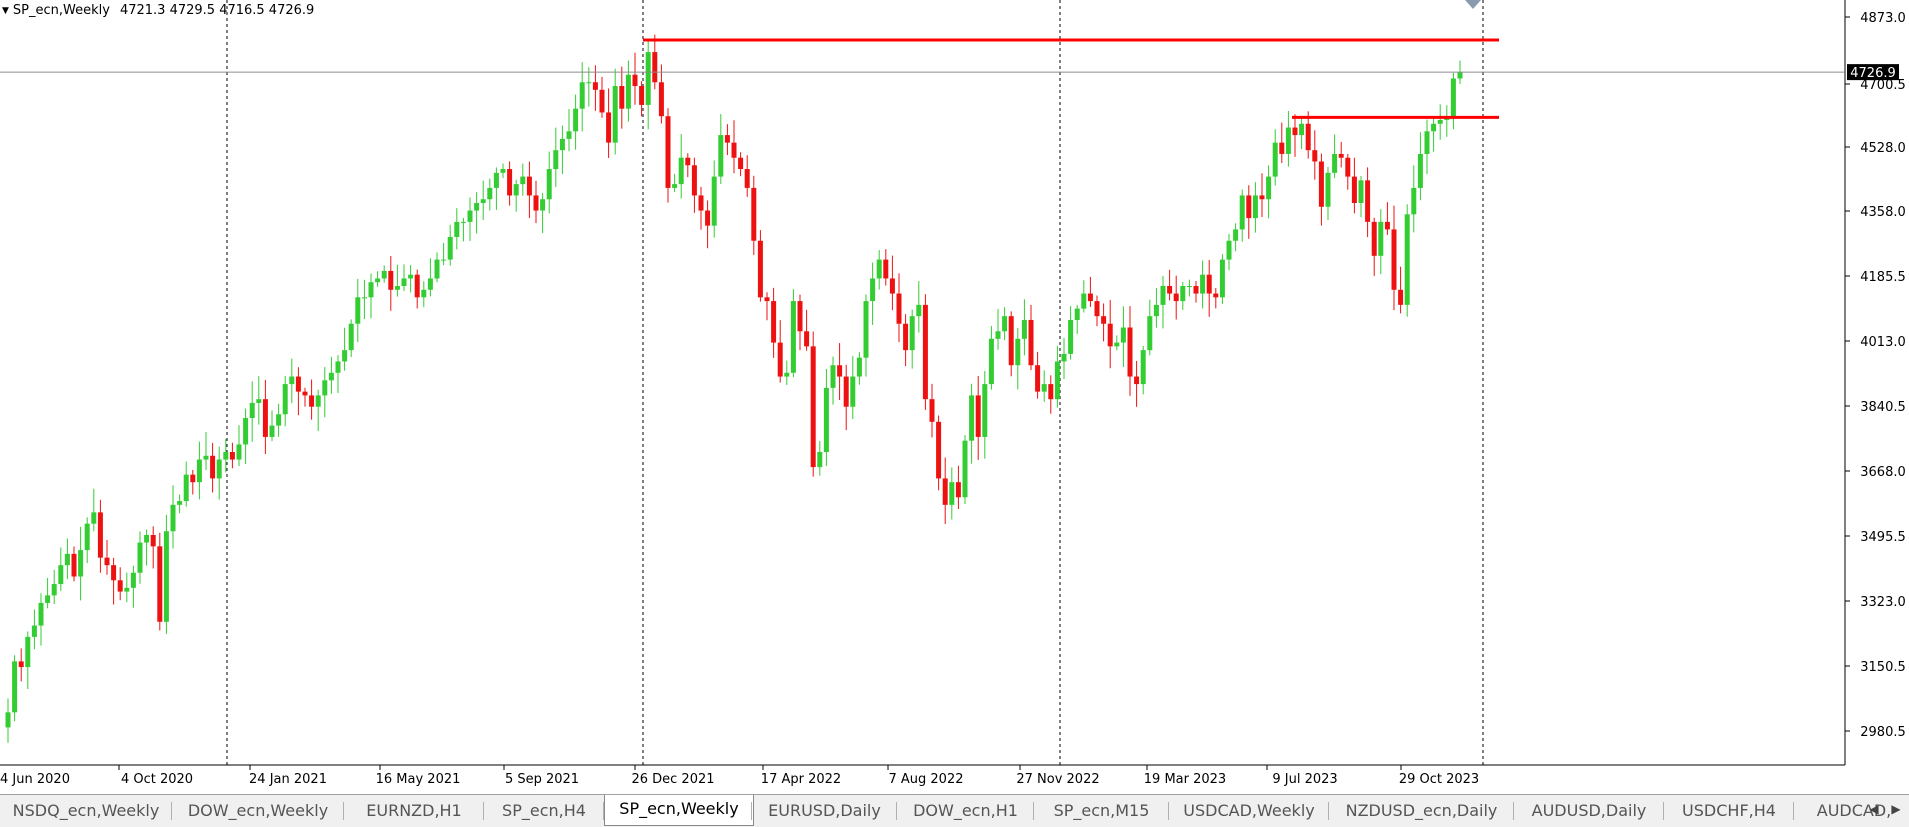 The height and width of the screenshot is (827, 1909). I want to click on x-tick-label: 24 Jan 2021, so click(288, 779).